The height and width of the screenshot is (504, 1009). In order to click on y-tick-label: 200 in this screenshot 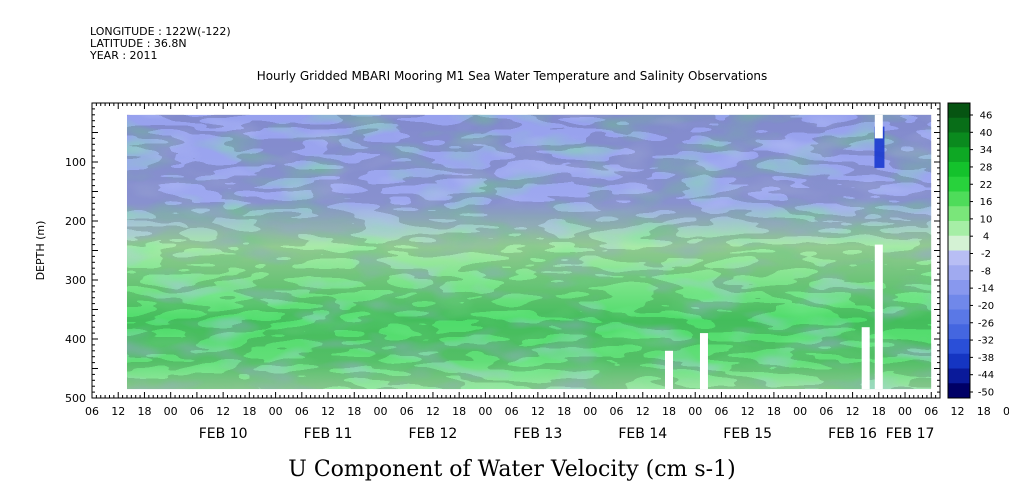, I will do `click(75, 221)`.